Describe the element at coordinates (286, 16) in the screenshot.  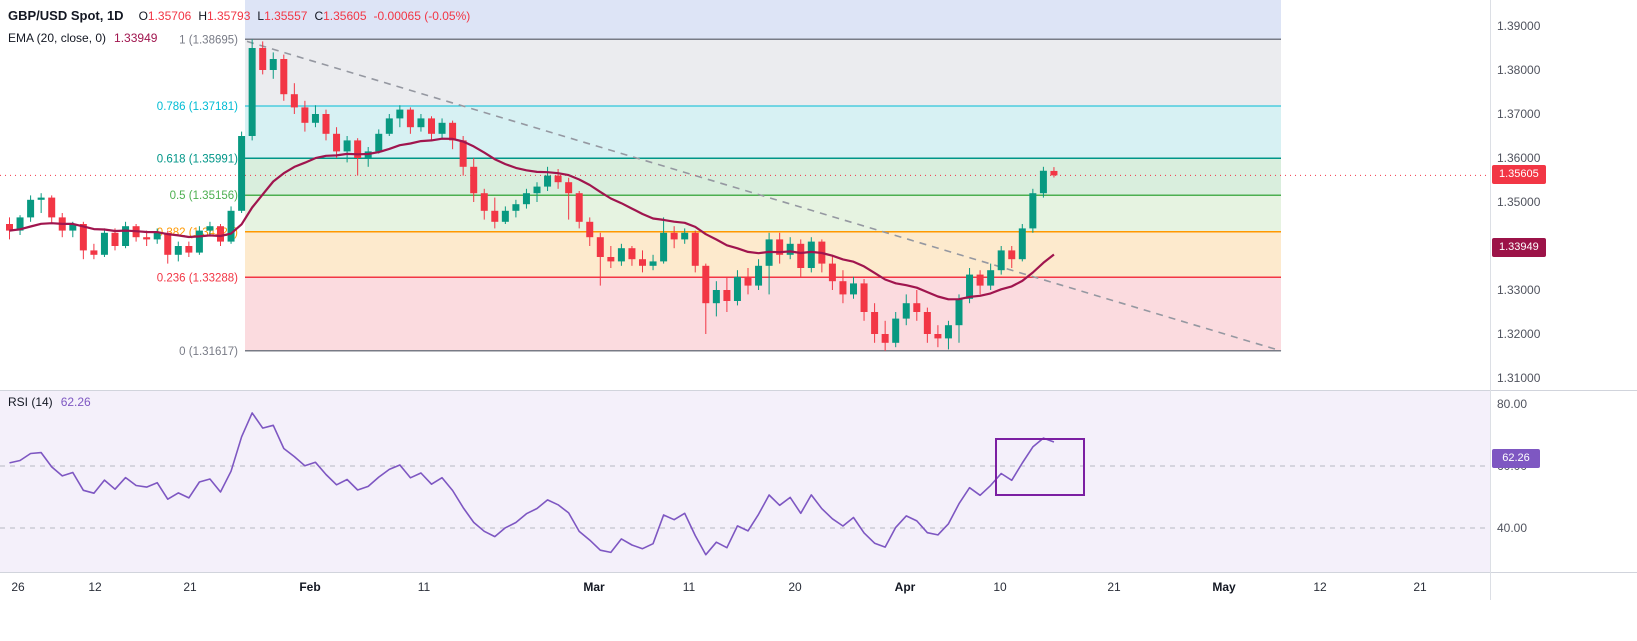
I see `low-value: 1.35557` at that location.